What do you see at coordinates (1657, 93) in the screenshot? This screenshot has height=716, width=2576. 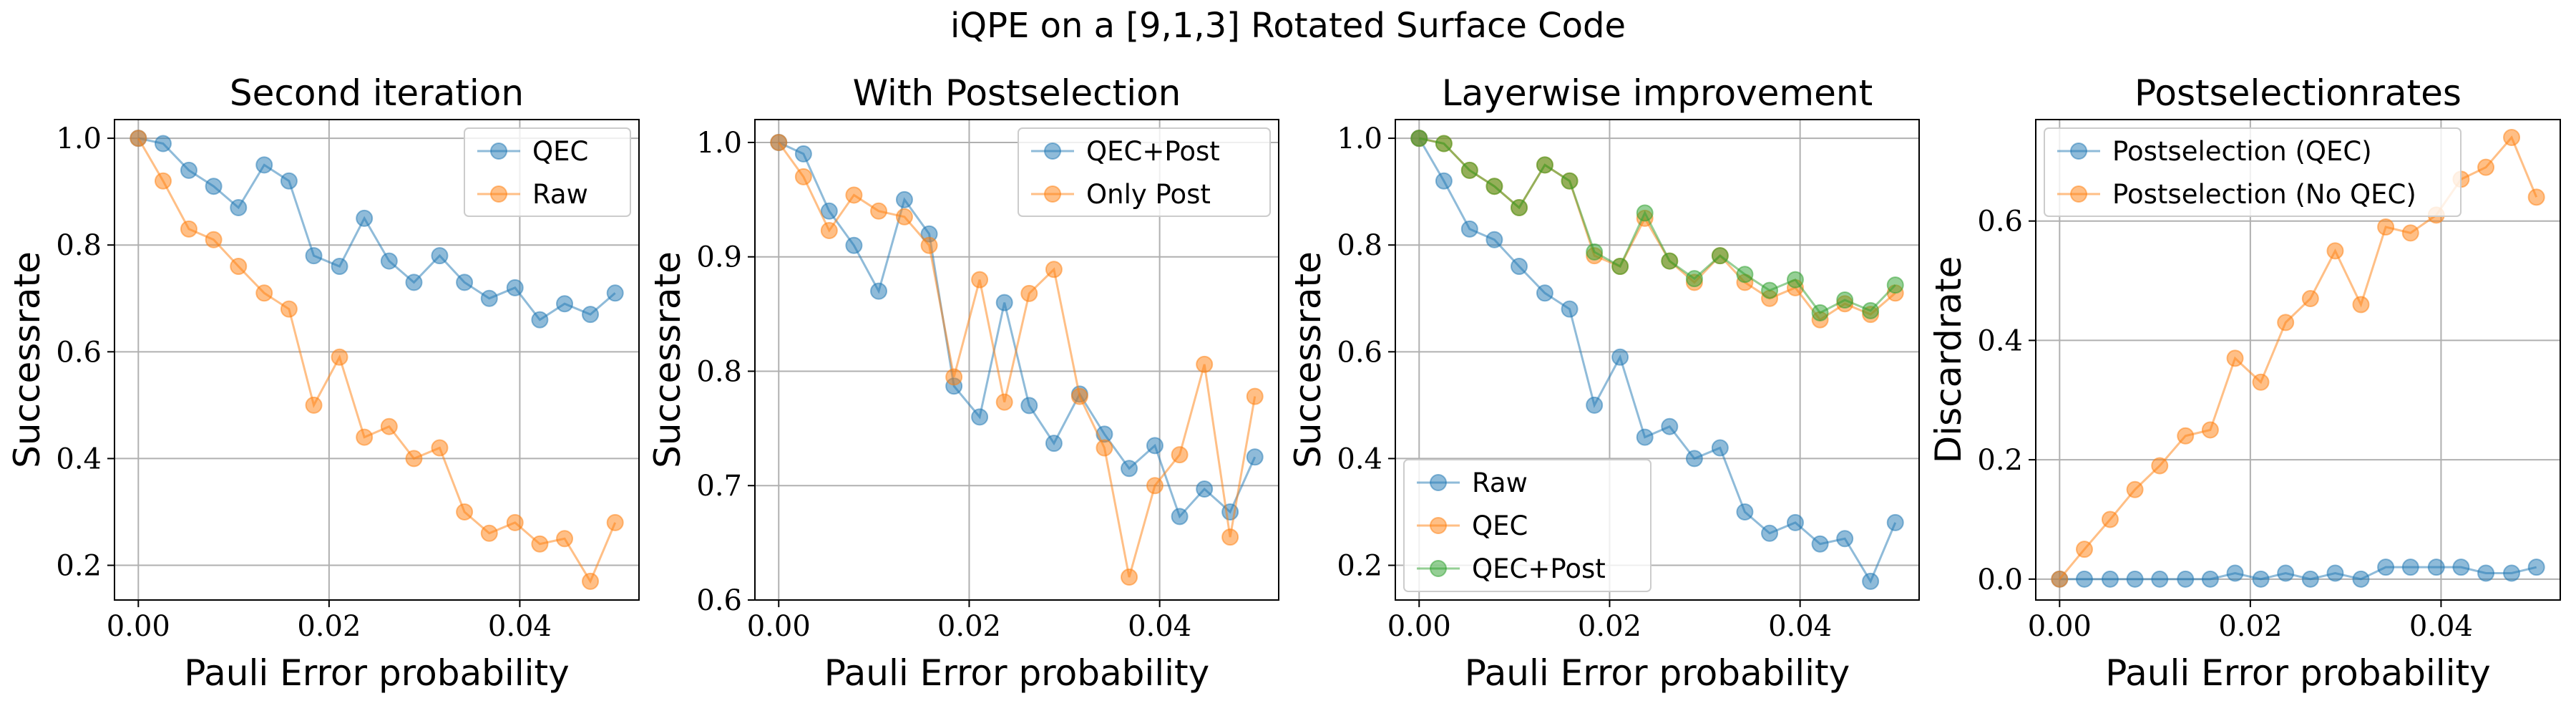 I see `chart-title: Layerwise improvement` at bounding box center [1657, 93].